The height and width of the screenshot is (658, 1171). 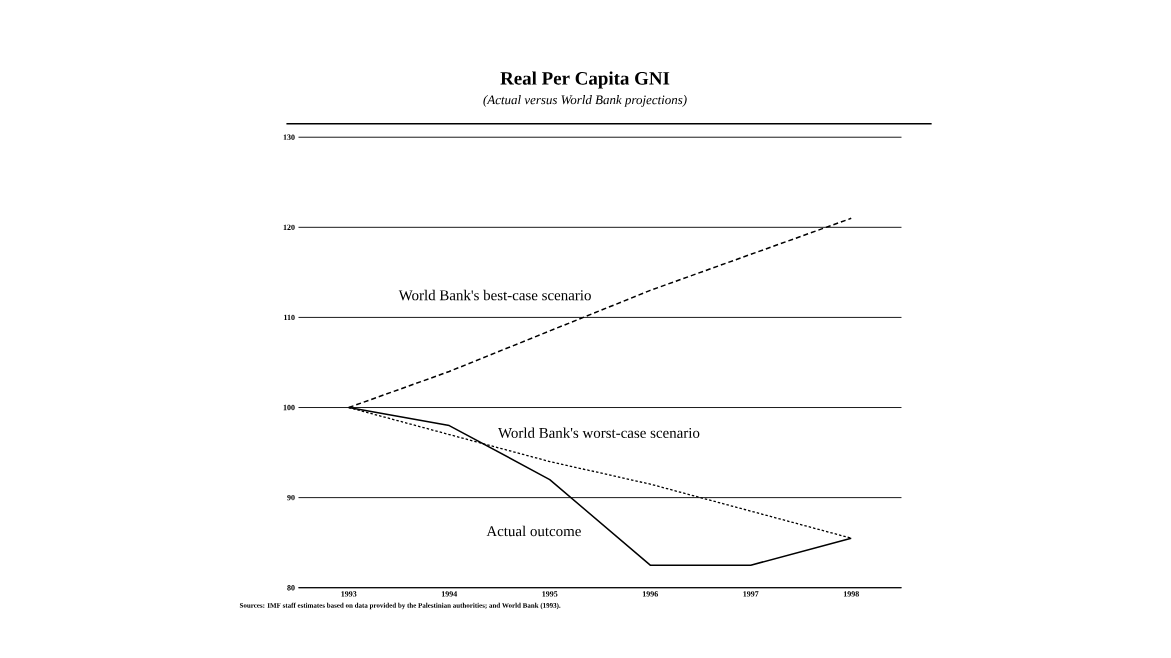 What do you see at coordinates (599, 433) in the screenshot?
I see `series-label: World Bank's worst-case scenario` at bounding box center [599, 433].